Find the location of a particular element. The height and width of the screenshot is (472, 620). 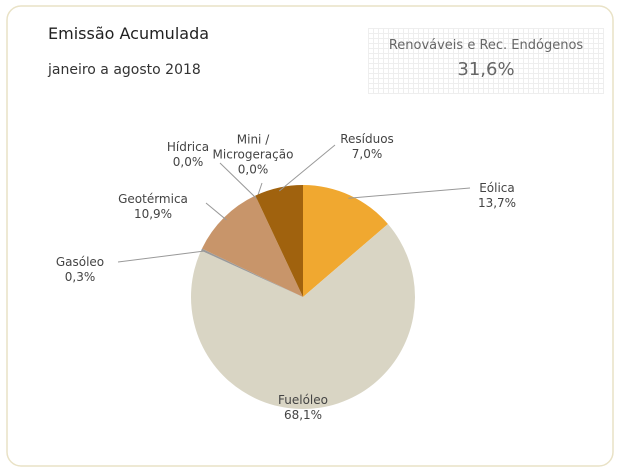

summary-box: Renováveis e Rec. Endógenos 31,6% is located at coordinates (486, 61).